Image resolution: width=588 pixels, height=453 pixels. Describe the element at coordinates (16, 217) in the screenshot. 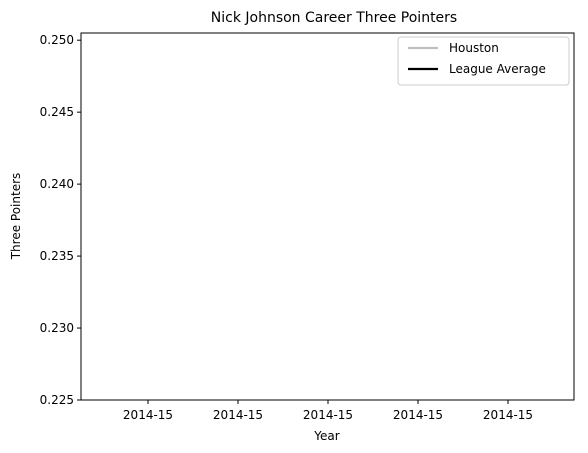

I see `y-axis-label: Three Pointers` at that location.